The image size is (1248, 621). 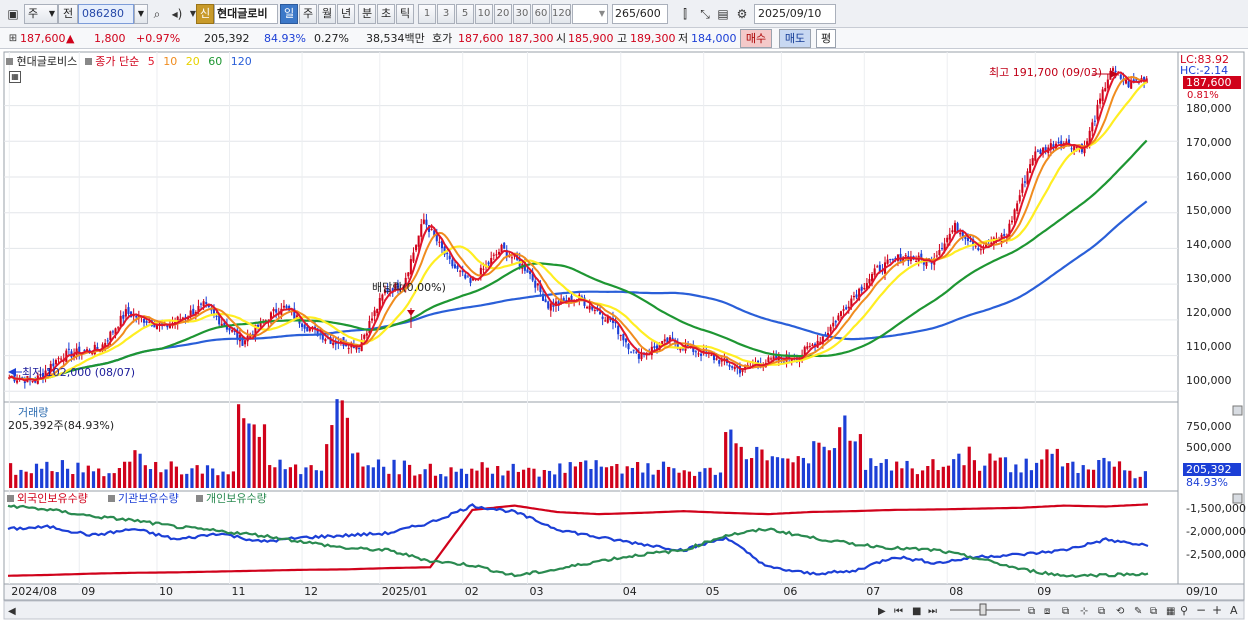 What do you see at coordinates (705, 14) in the screenshot?
I see `drawing-tool-icon: ⤡` at bounding box center [705, 14].